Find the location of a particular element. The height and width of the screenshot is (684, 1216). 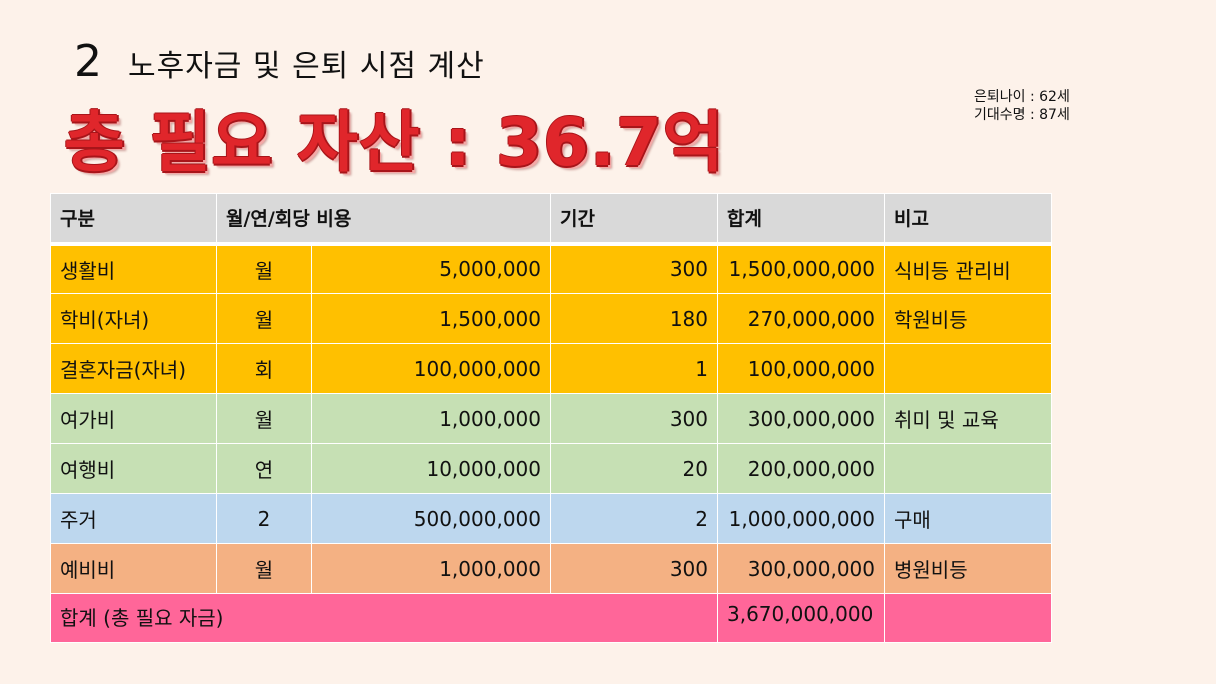

row-period: 2 is located at coordinates (634, 518).